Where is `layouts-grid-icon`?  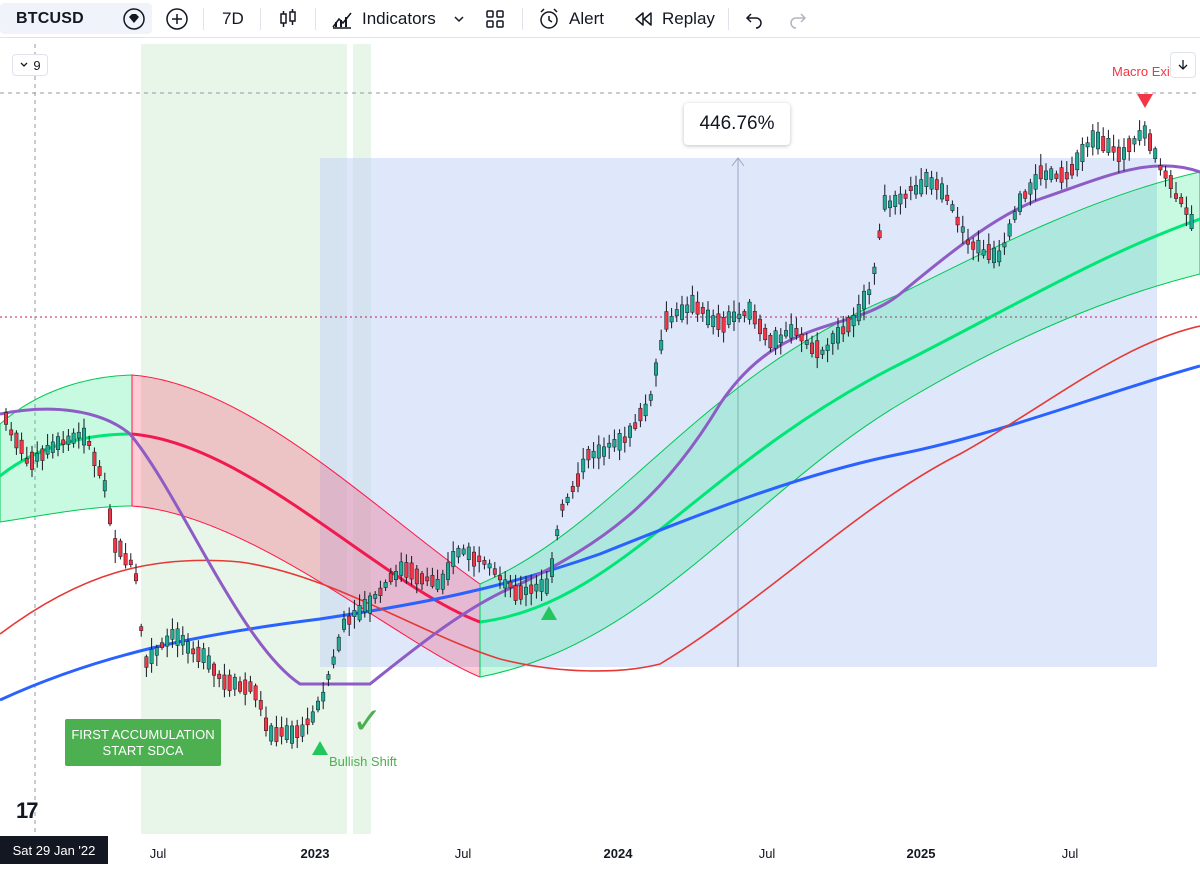 layouts-grid-icon is located at coordinates (495, 19).